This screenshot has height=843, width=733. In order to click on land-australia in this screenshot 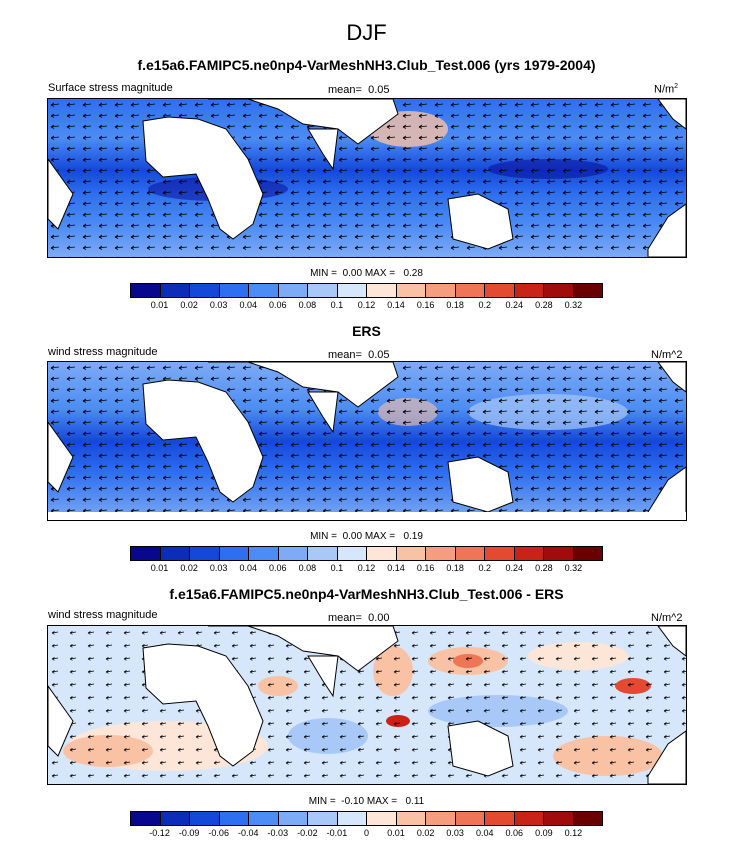, I will do `click(480, 221)`.